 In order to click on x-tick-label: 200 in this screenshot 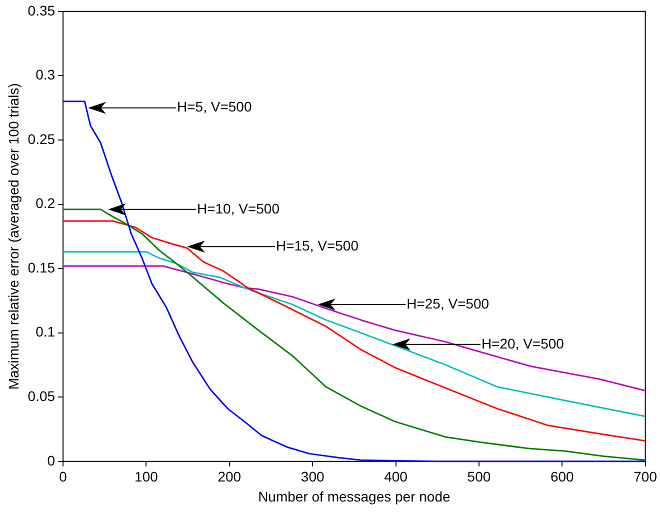, I will do `click(230, 476)`.